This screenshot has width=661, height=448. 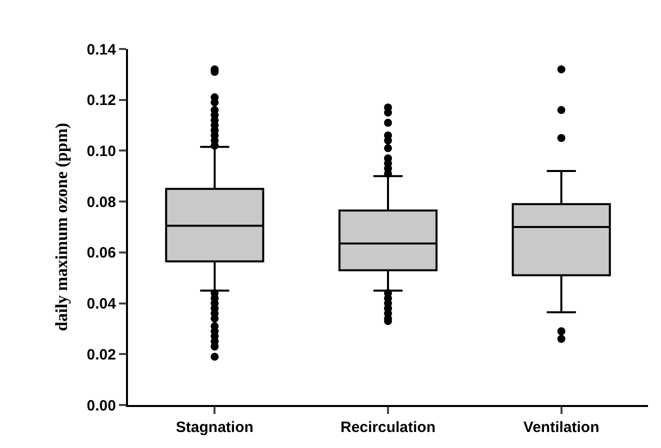 What do you see at coordinates (101, 151) in the screenshot?
I see `y-tick-label: 0.10` at bounding box center [101, 151].